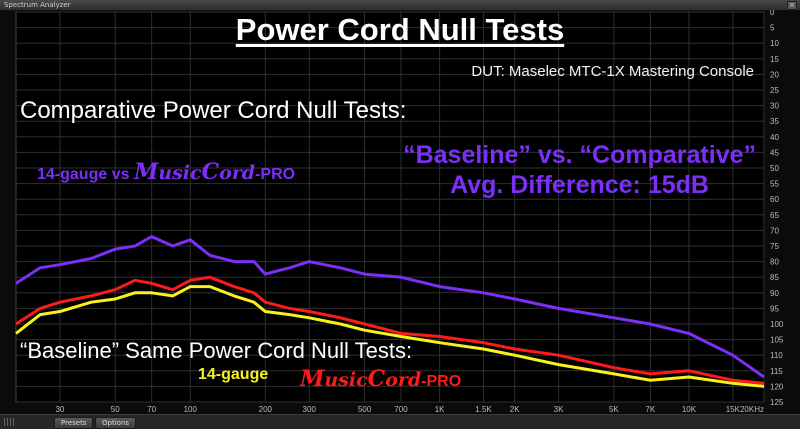 The height and width of the screenshot is (429, 800). I want to click on legend-musiccord-pro: MusicCord-PRO, so click(380, 379).